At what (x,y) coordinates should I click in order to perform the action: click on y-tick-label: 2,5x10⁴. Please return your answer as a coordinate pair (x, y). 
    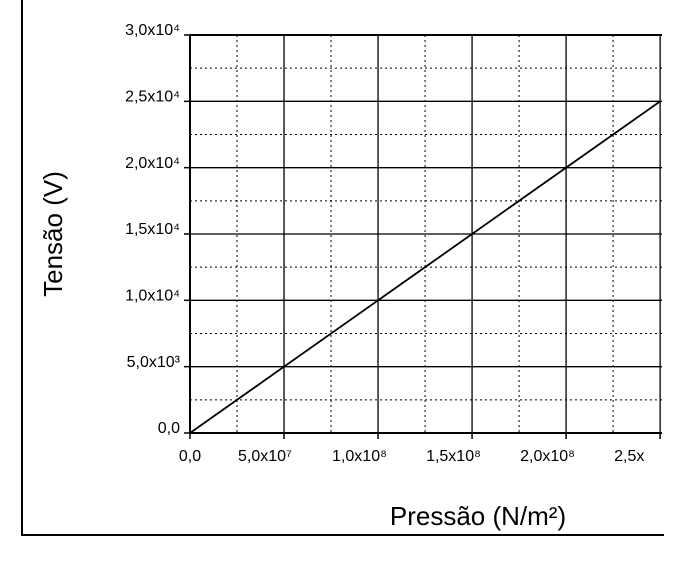
    Looking at the image, I should click on (152, 97).